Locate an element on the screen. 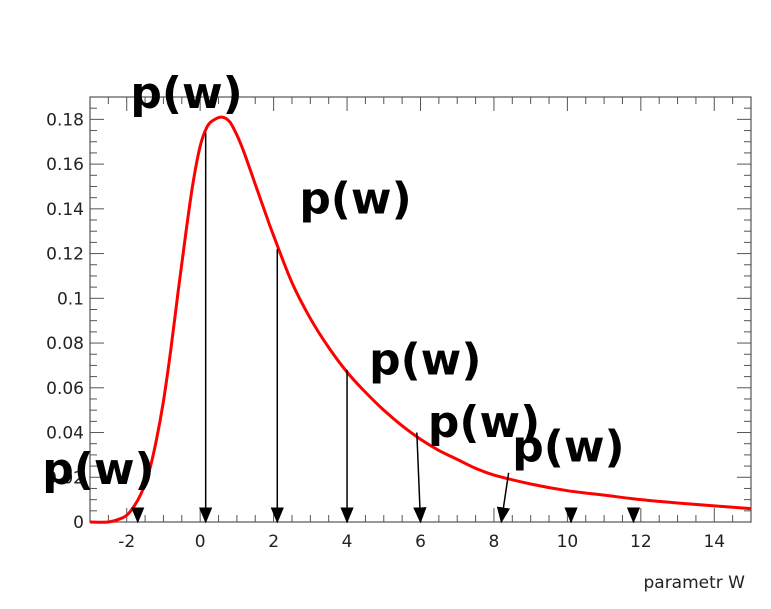  x-tick-label: 10 is located at coordinates (568, 542).